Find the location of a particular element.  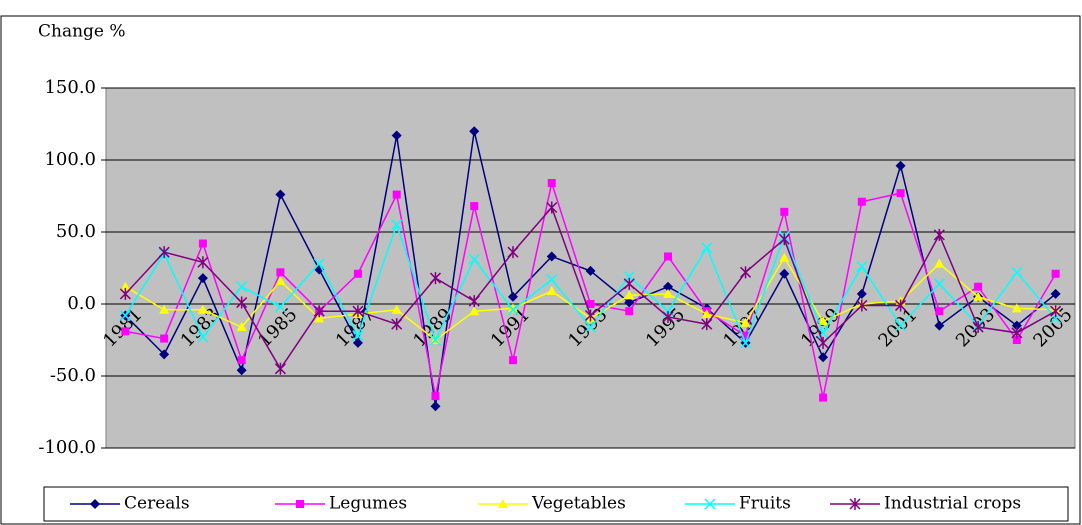

legend-label: Cereals is located at coordinates (157, 504).